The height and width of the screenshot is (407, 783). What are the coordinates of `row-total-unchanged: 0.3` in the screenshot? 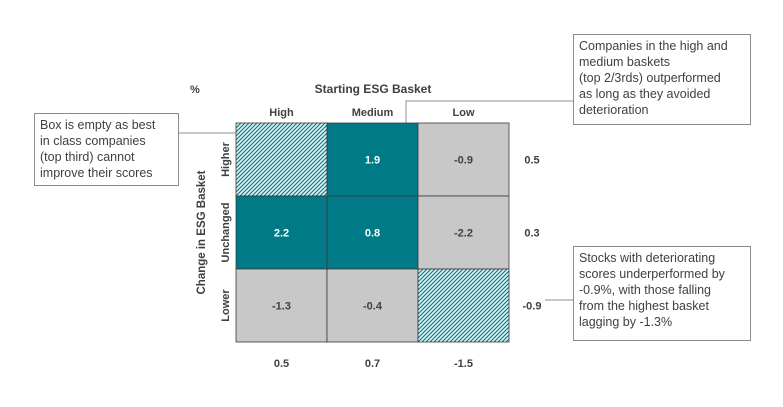 It's located at (531, 234).